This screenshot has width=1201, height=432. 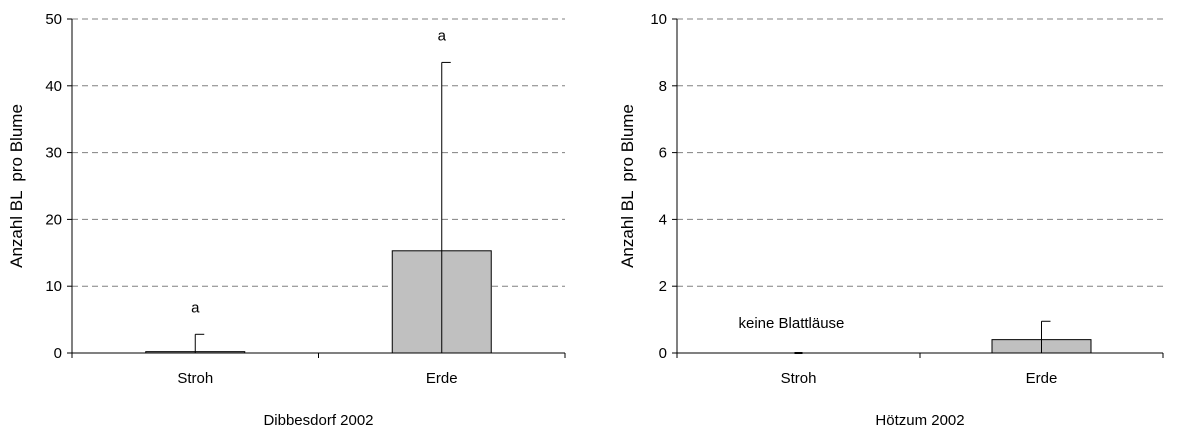 What do you see at coordinates (53, 86) in the screenshot?
I see `y-tick-label: 40` at bounding box center [53, 86].